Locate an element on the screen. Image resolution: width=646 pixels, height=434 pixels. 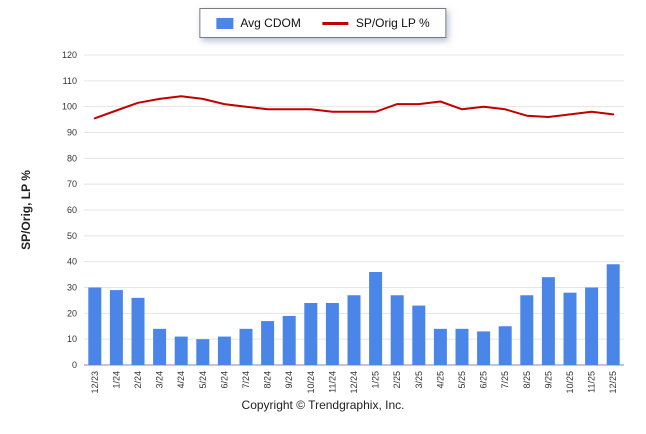
x-tick-label: 3/24 is located at coordinates (160, 380).